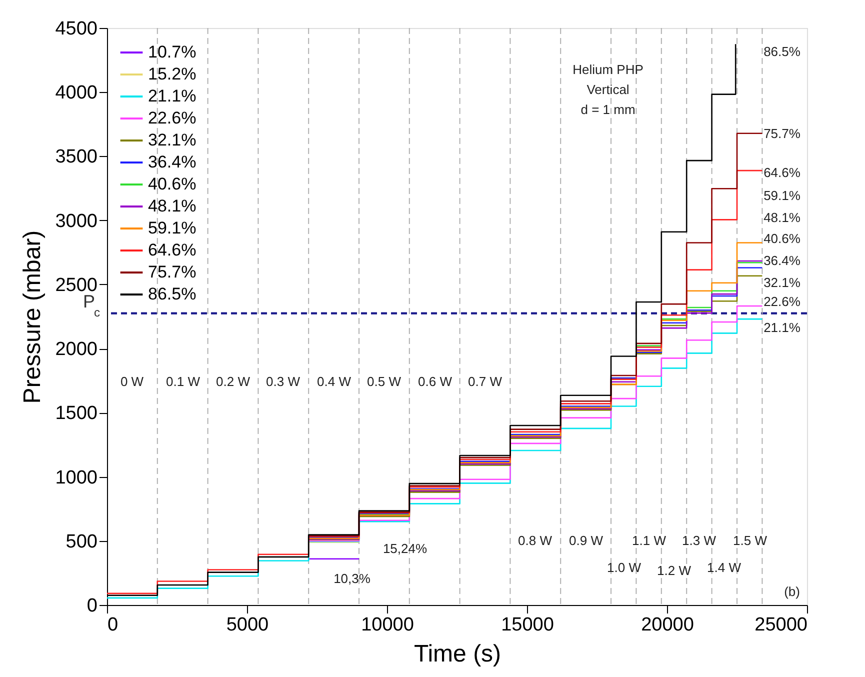  I want to click on x-tick-label: 25000, so click(781, 625).